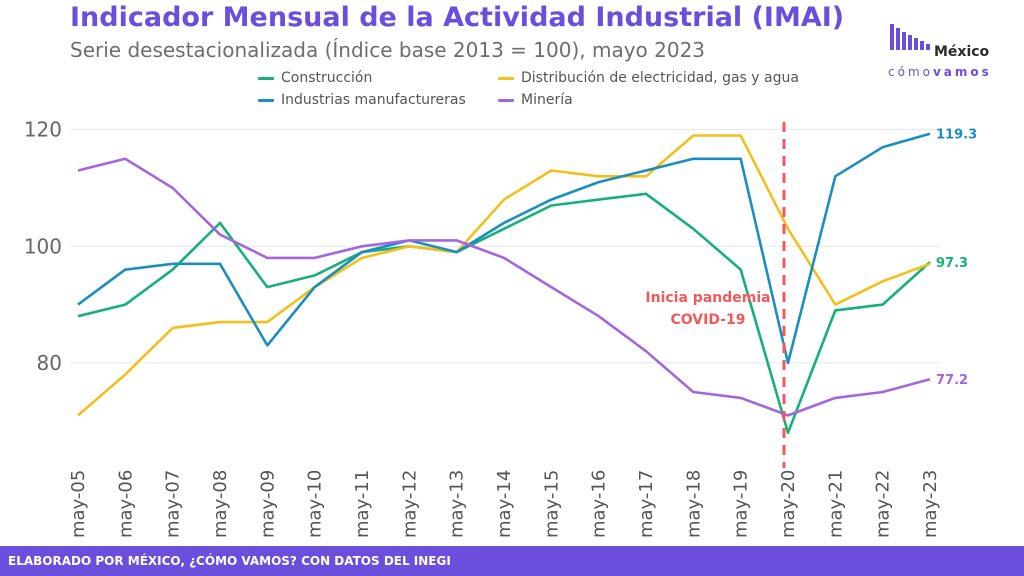 This screenshot has width=1024, height=576. I want to click on x-tick-label: may-21, so click(835, 504).